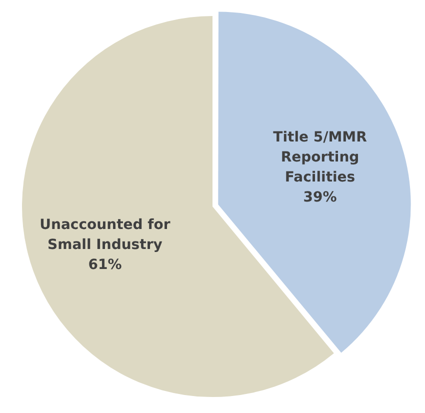  I want to click on data-label: 39%, so click(320, 197).